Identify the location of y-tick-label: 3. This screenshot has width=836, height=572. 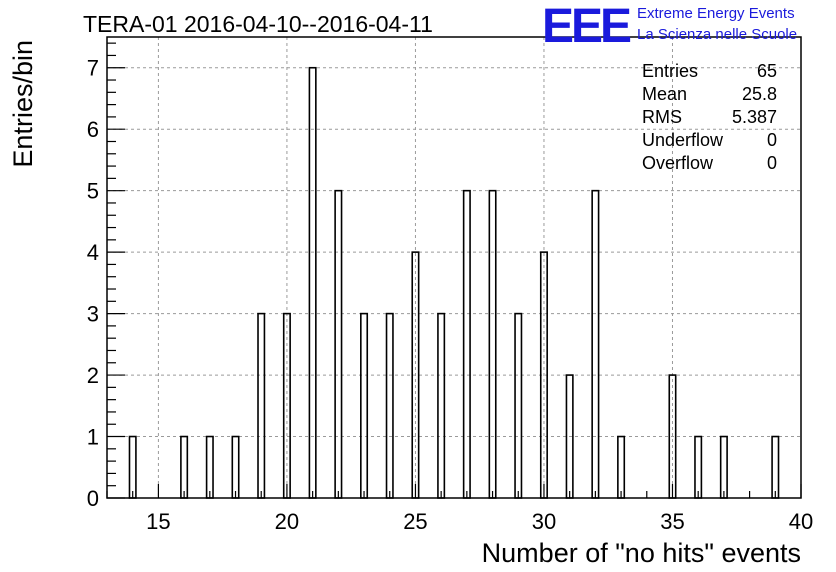
(93, 314).